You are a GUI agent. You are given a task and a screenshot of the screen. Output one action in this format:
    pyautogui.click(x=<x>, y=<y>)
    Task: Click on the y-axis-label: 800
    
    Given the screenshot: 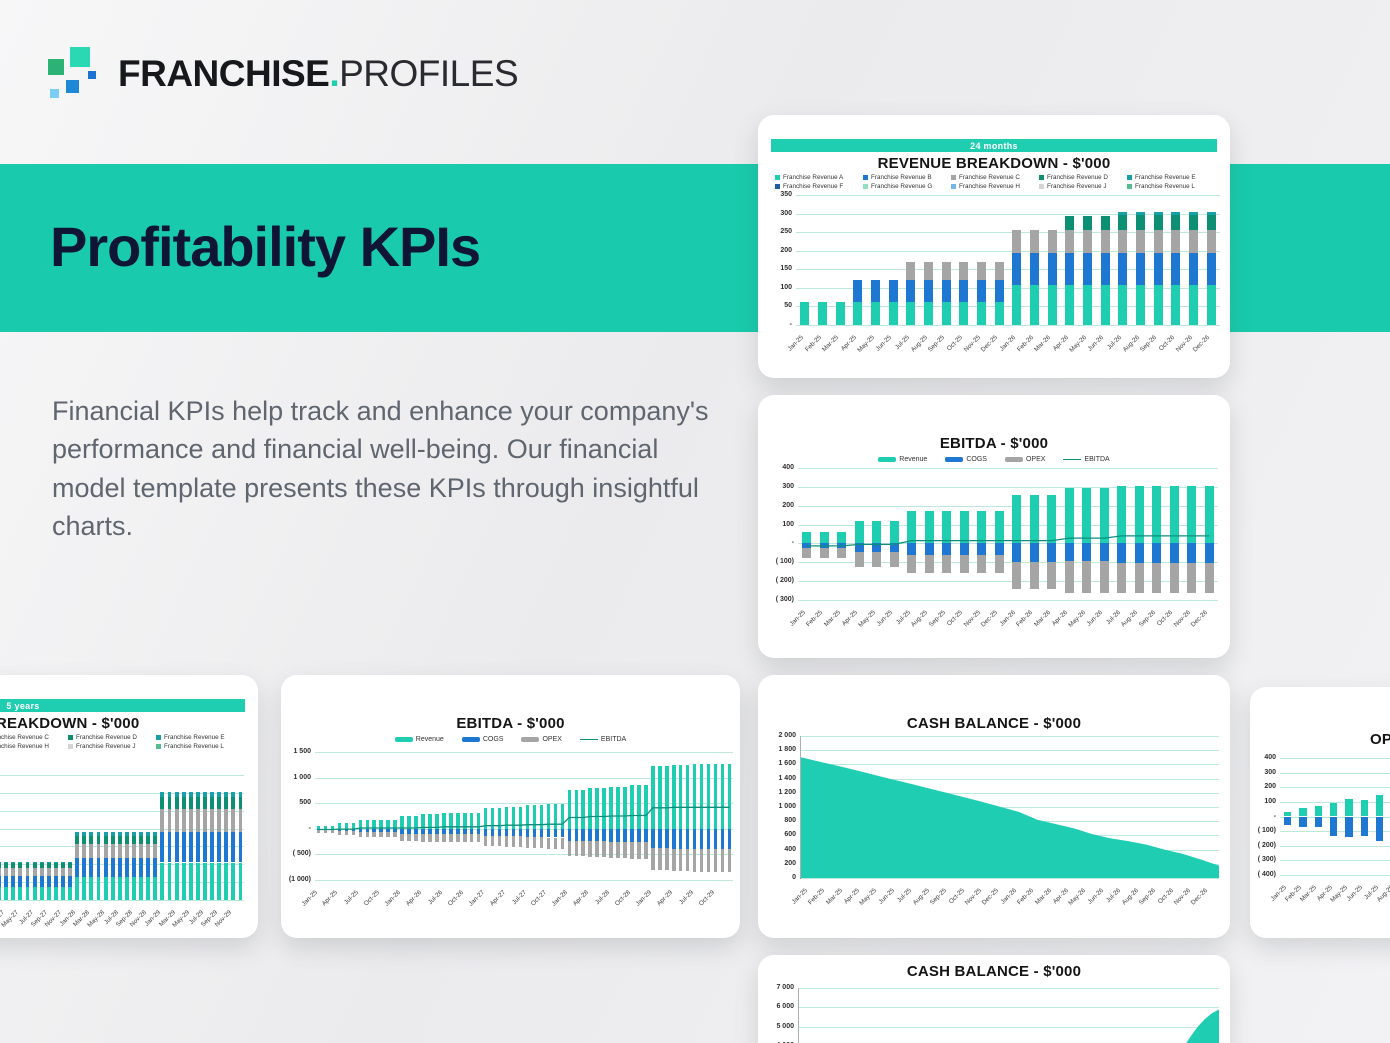 What is the action you would take?
    pyautogui.click(x=790, y=821)
    